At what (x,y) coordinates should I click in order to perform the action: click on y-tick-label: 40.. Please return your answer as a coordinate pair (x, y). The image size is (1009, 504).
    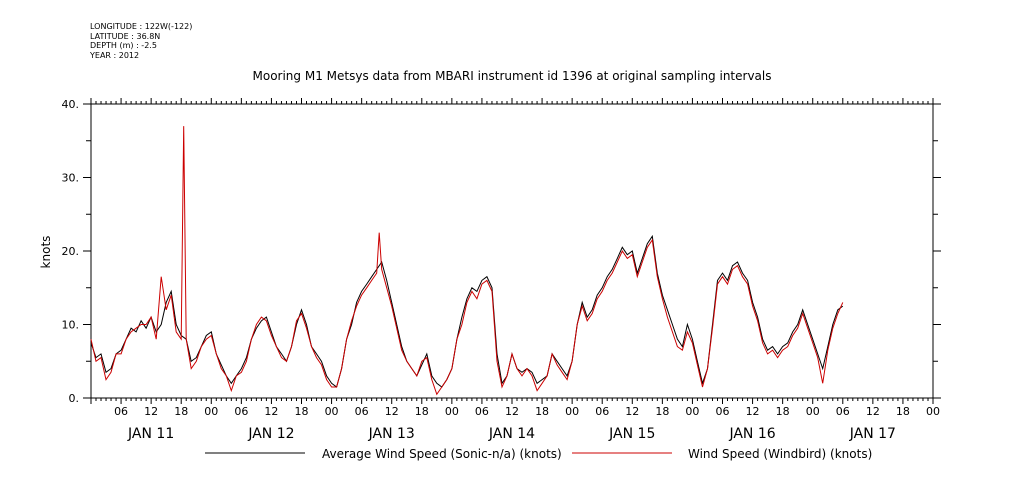
    Looking at the image, I should click on (71, 104).